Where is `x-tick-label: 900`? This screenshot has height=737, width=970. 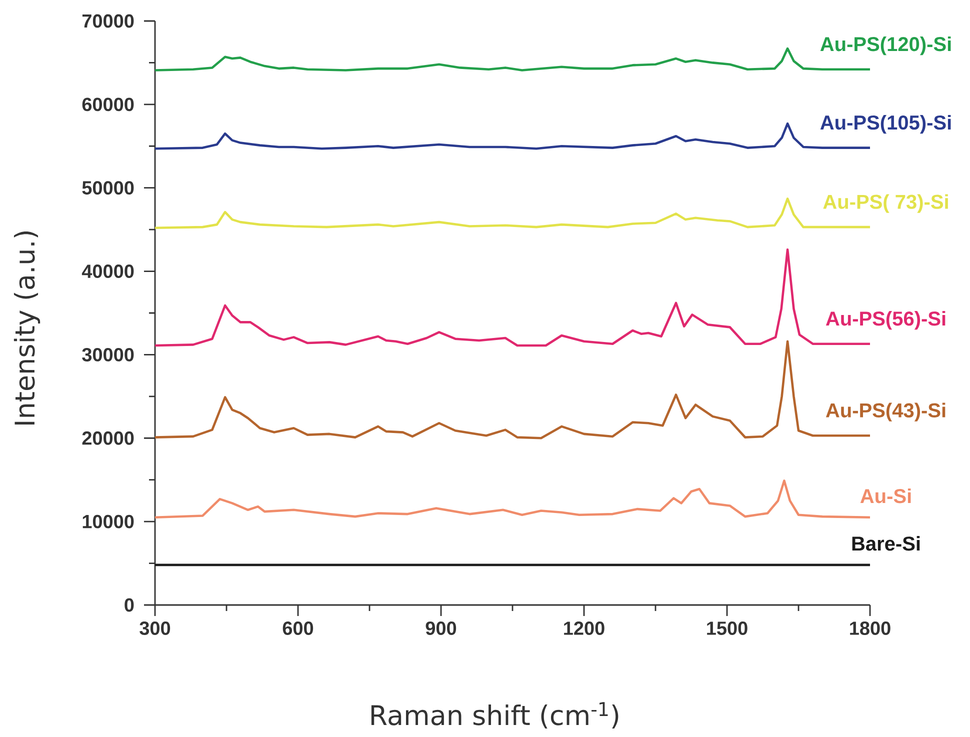 x-tick-label: 900 is located at coordinates (441, 628).